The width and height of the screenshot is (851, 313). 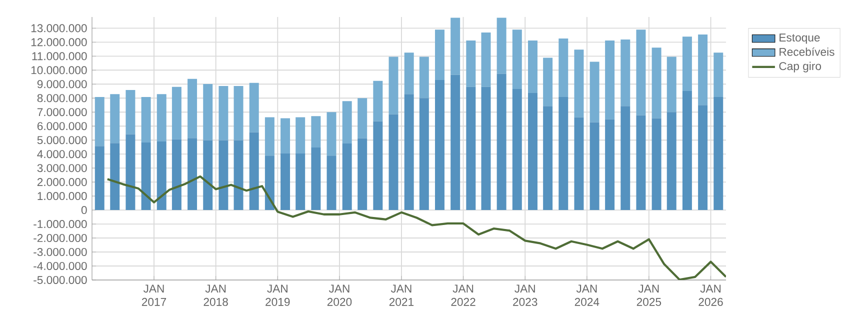 I want to click on x-tick-label: JAN 2024, so click(x=587, y=295).